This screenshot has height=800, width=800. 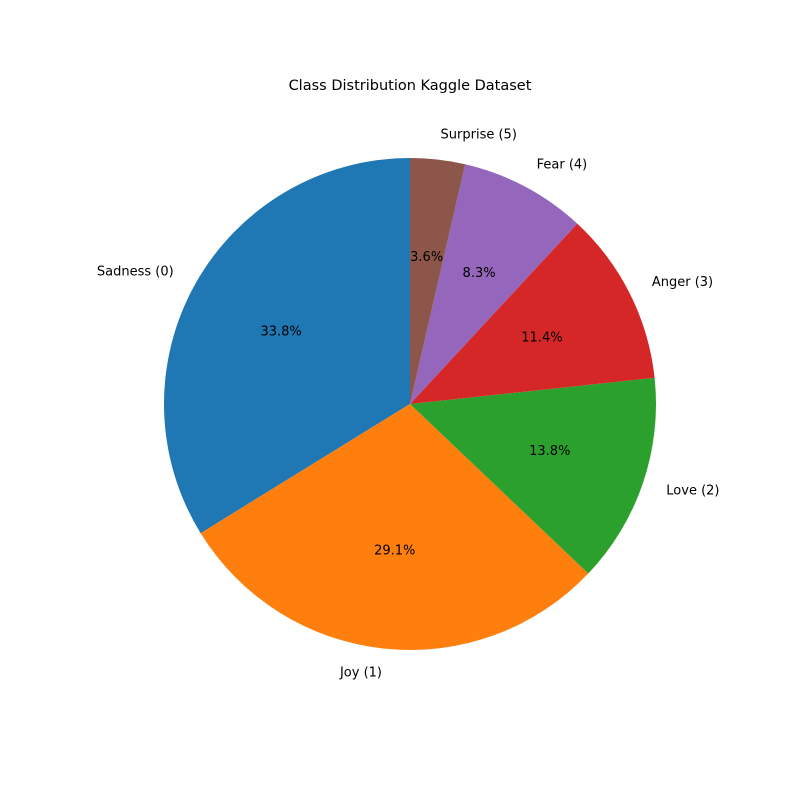 I want to click on slice-label-fear-4: Fear (4), so click(x=562, y=164).